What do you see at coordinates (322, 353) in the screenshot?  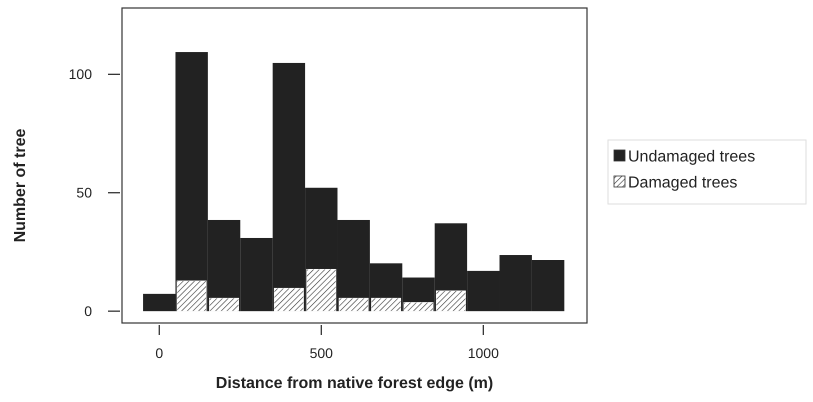 I see `x-tick-label: 500` at bounding box center [322, 353].